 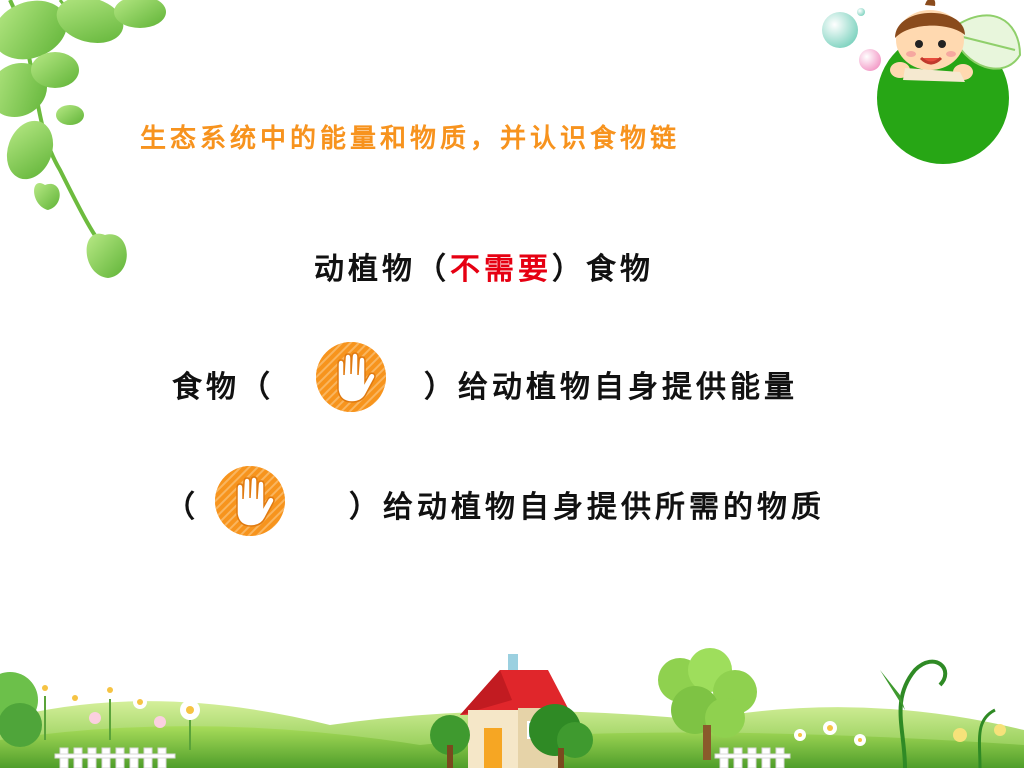 I want to click on slide-title: 生态系统中的能量和物质，并认识食物链, so click(x=410, y=139).